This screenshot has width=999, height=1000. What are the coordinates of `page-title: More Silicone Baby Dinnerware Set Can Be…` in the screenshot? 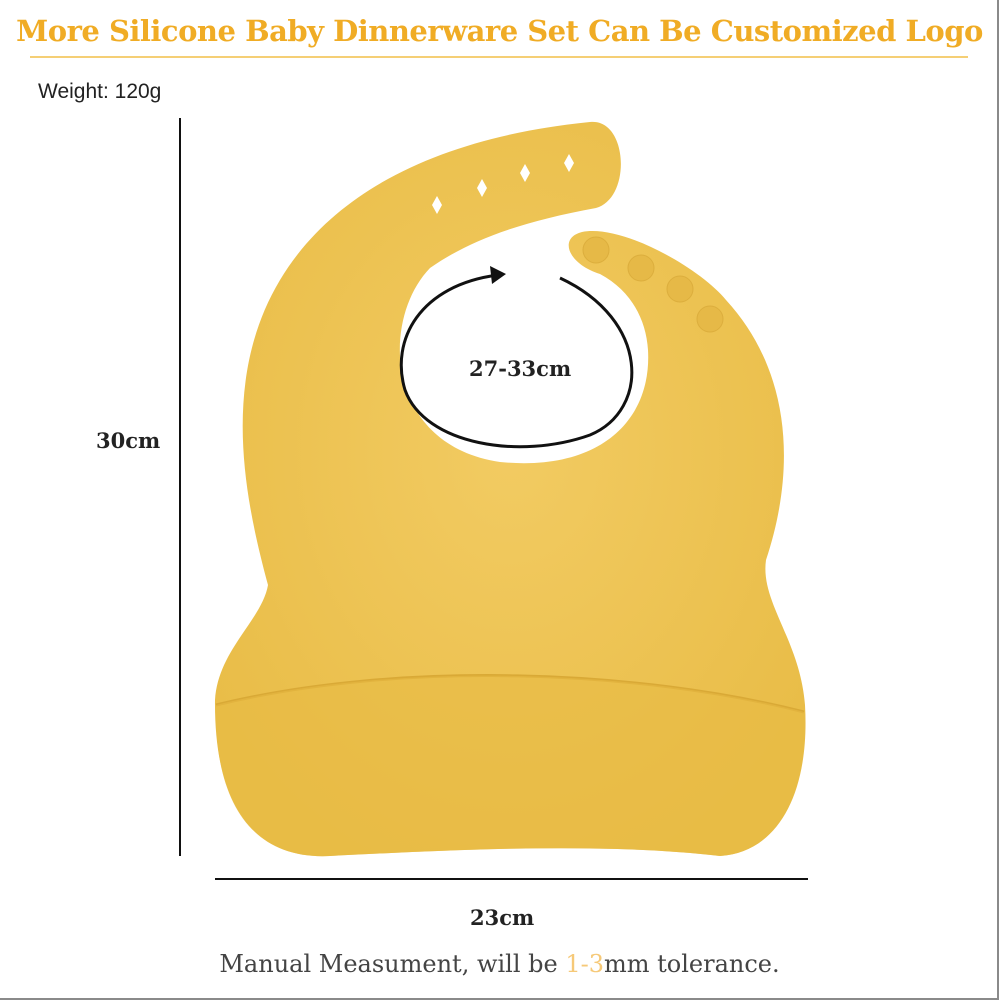 It's located at (499, 31).